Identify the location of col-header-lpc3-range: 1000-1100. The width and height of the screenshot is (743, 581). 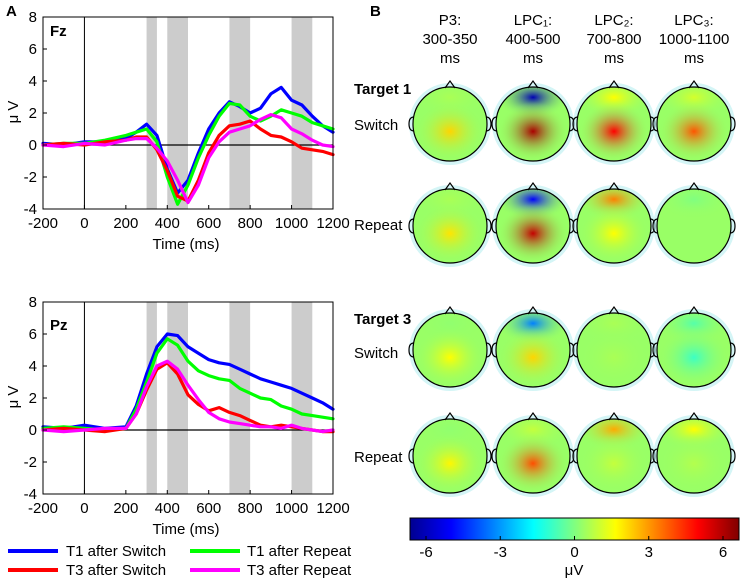
(694, 39).